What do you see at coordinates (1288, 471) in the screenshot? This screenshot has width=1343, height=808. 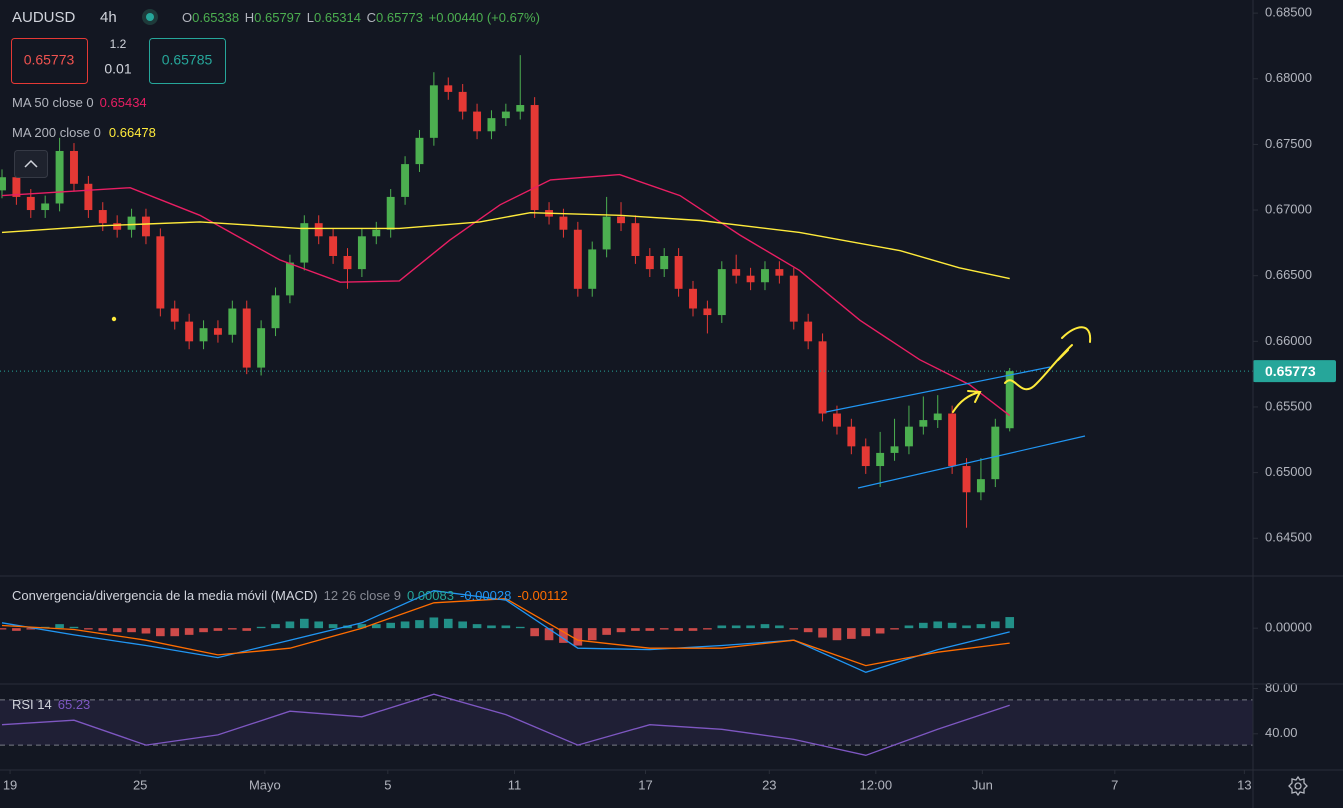 I see `y-tick-label: 0.65000` at bounding box center [1288, 471].